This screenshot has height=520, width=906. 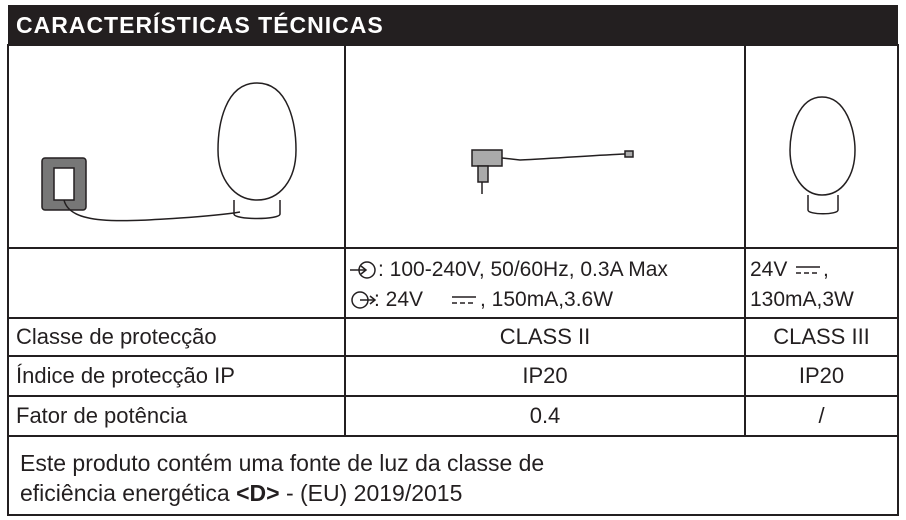 I want to click on row-label: Classe de protecção, so click(x=116, y=336).